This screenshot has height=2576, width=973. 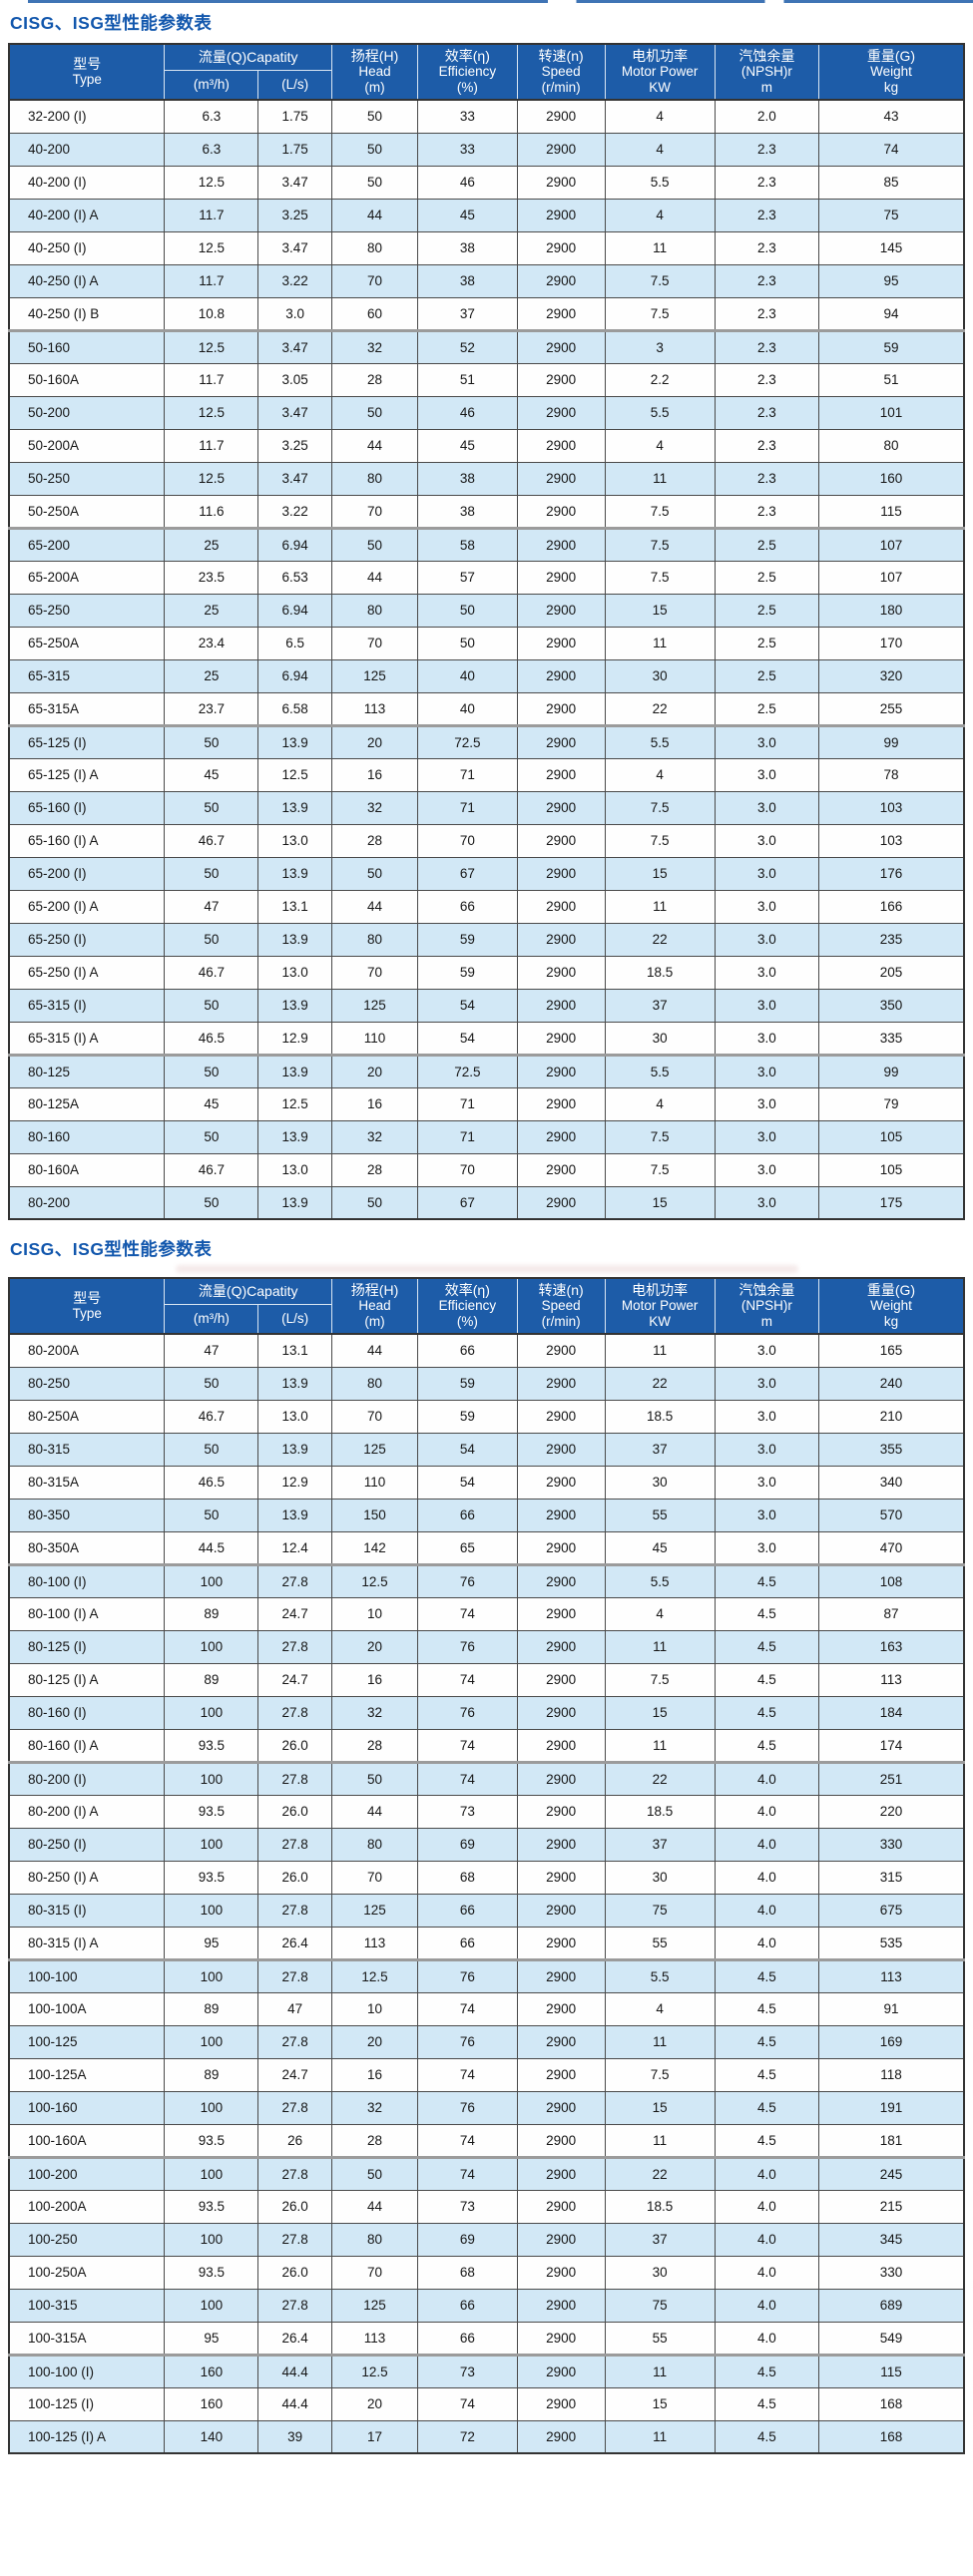 What do you see at coordinates (891, 2339) in the screenshot?
I see `value-cell: 549` at bounding box center [891, 2339].